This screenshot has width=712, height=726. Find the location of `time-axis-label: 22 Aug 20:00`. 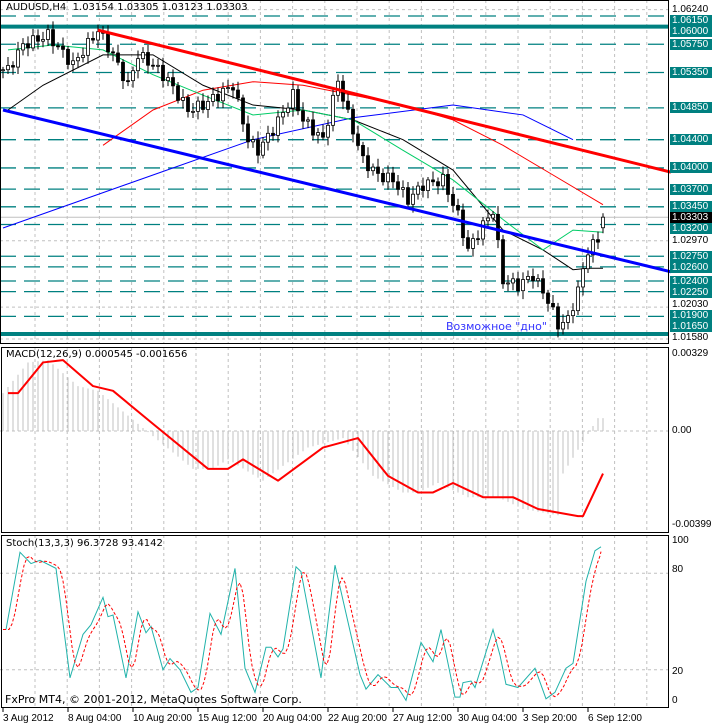

time-axis-label: 22 Aug 20:00 is located at coordinates (357, 718).